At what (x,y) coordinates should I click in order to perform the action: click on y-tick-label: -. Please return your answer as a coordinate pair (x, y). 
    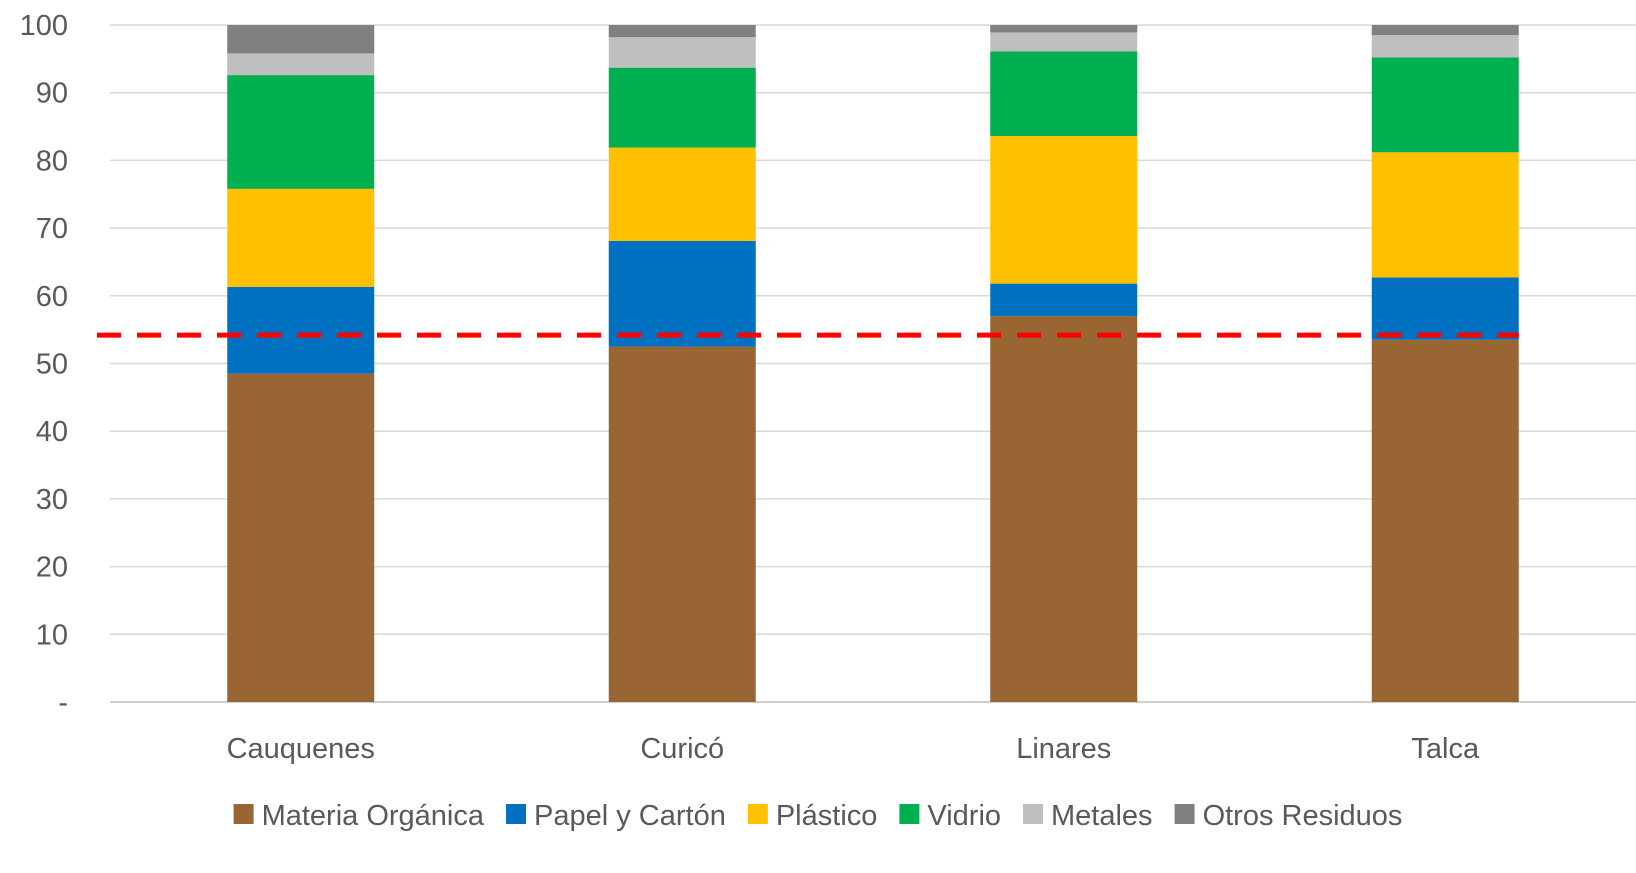
    Looking at the image, I should click on (63, 703).